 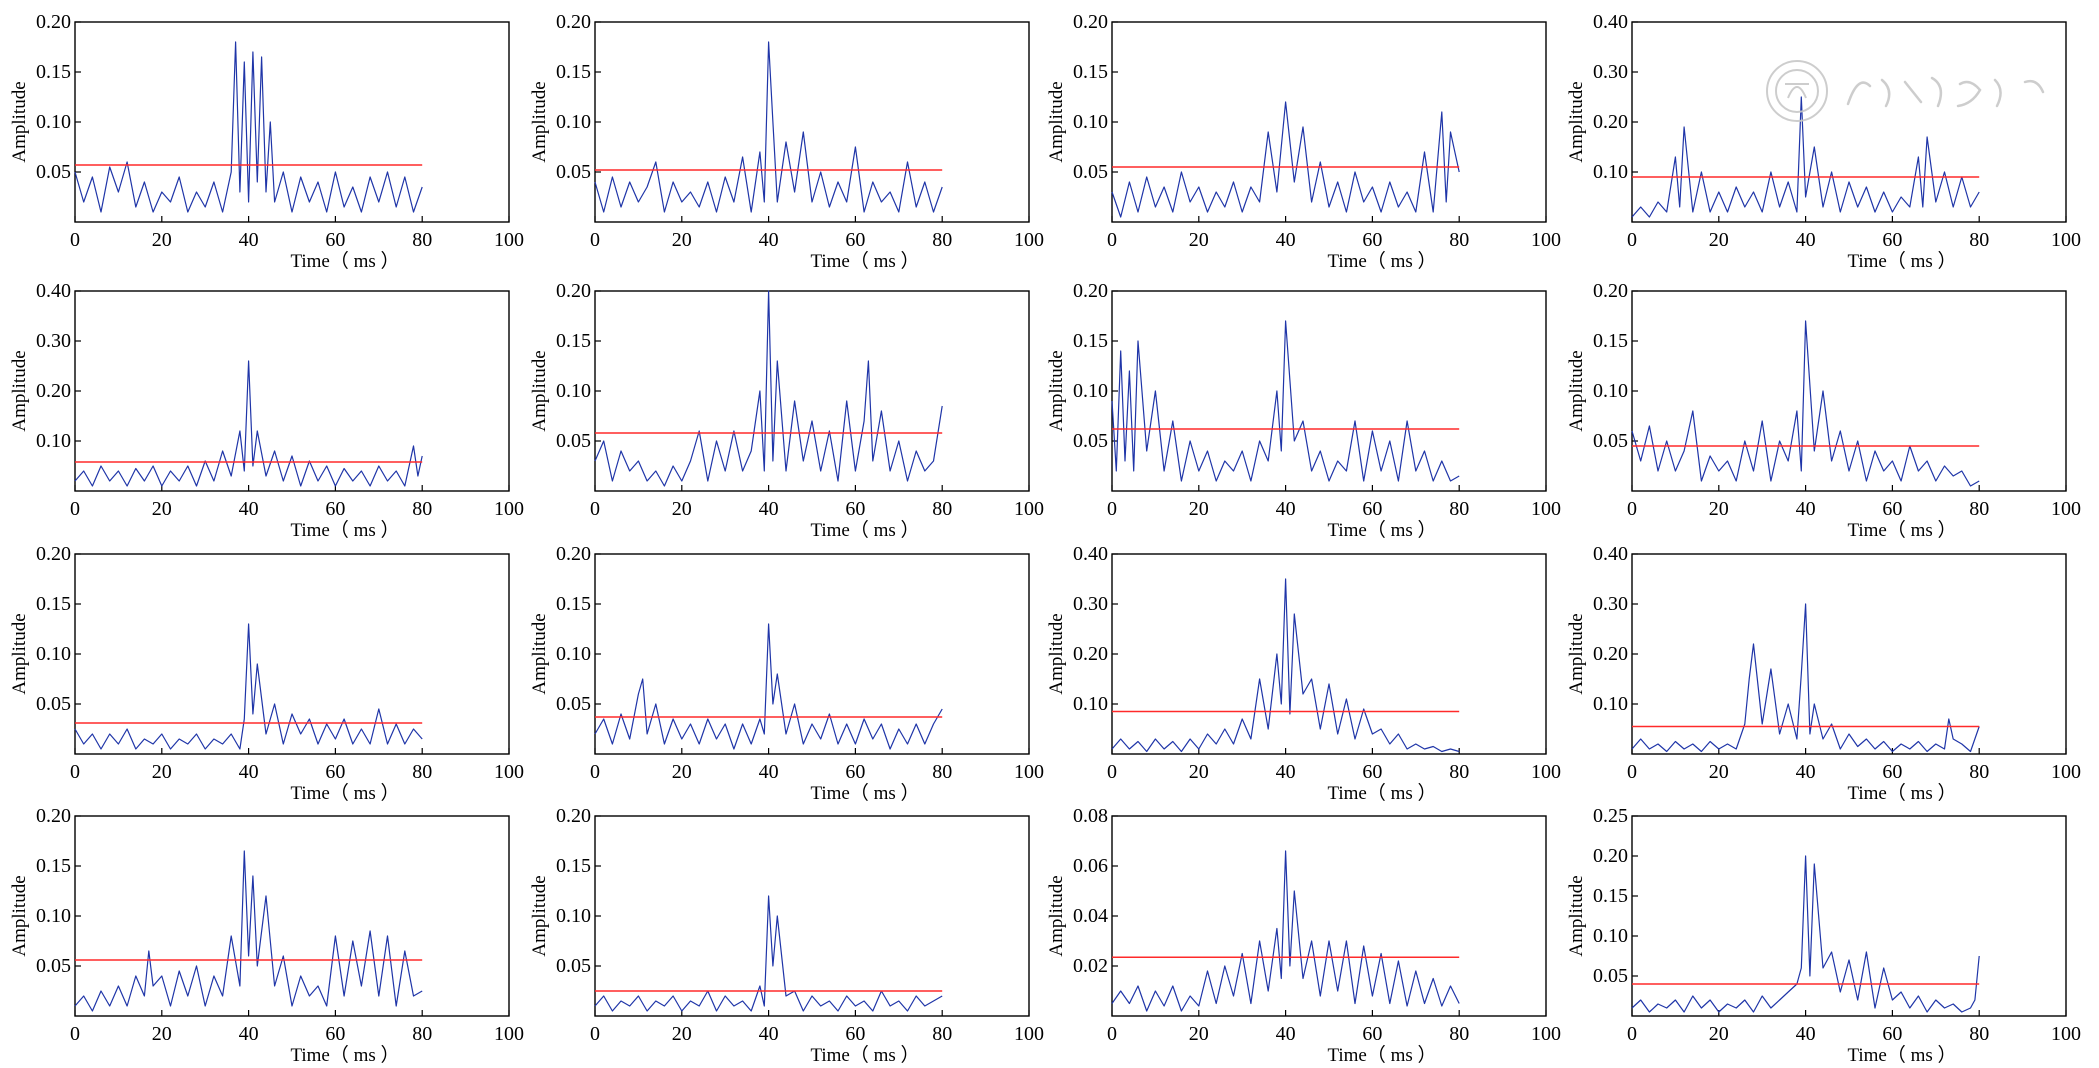 What do you see at coordinates (1905, 91) in the screenshot?
I see `watermark-seal` at bounding box center [1905, 91].